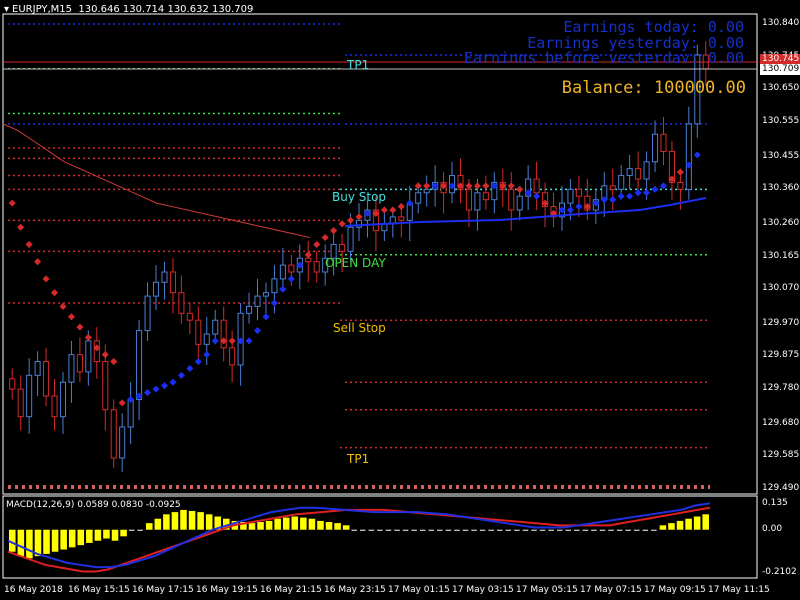 This screenshot has width=800, height=600. I want to click on triangle-down-icon: ▾, so click(7, 9).